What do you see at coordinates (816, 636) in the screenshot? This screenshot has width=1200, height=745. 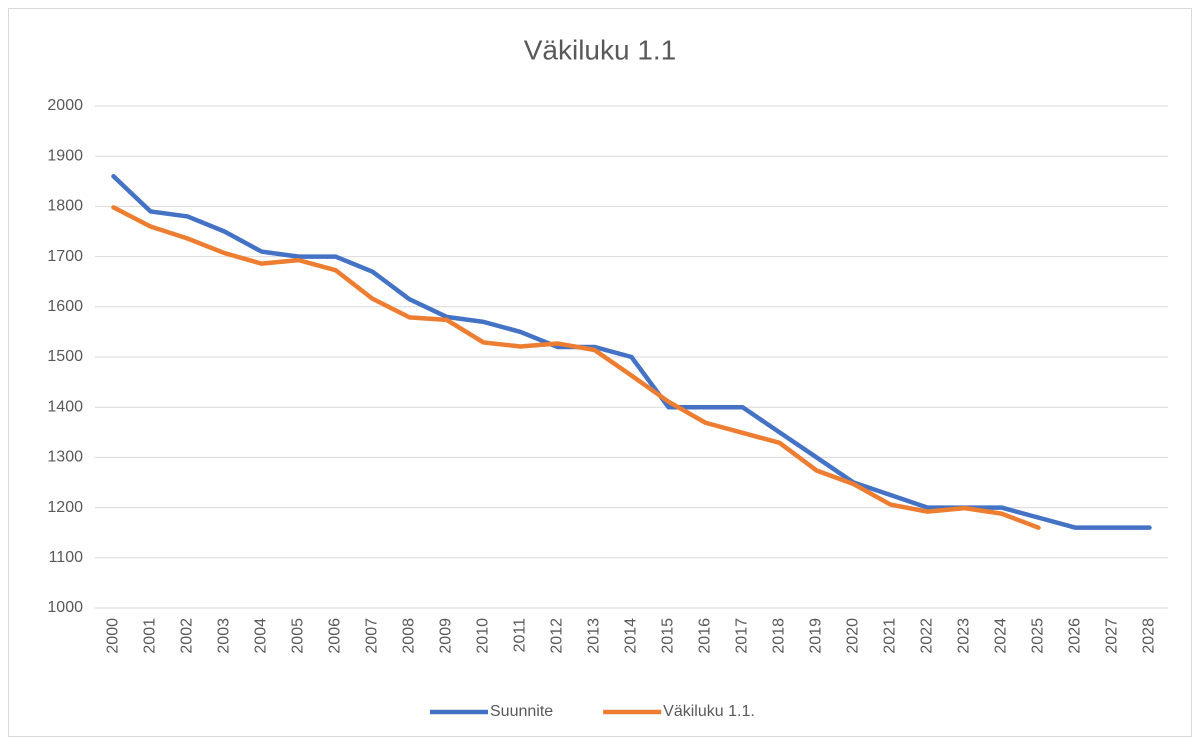 I see `x-tick-label: 2019` at bounding box center [816, 636].